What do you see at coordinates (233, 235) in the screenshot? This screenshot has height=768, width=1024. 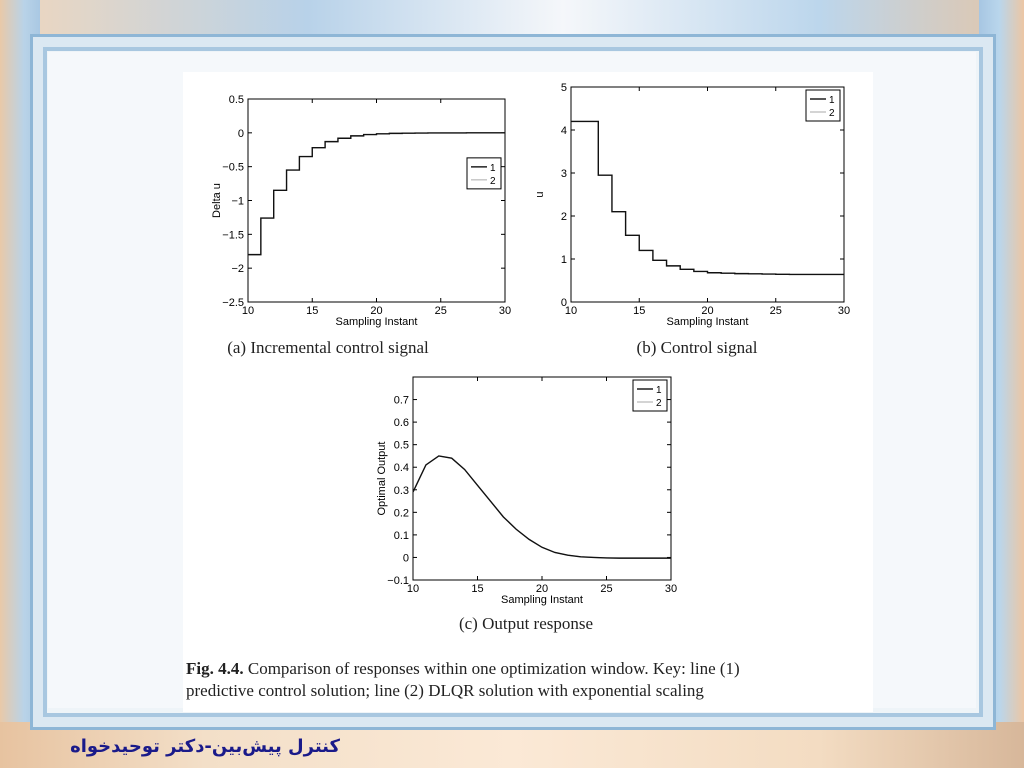 I see `y-tick-label: −1.5` at bounding box center [233, 235].